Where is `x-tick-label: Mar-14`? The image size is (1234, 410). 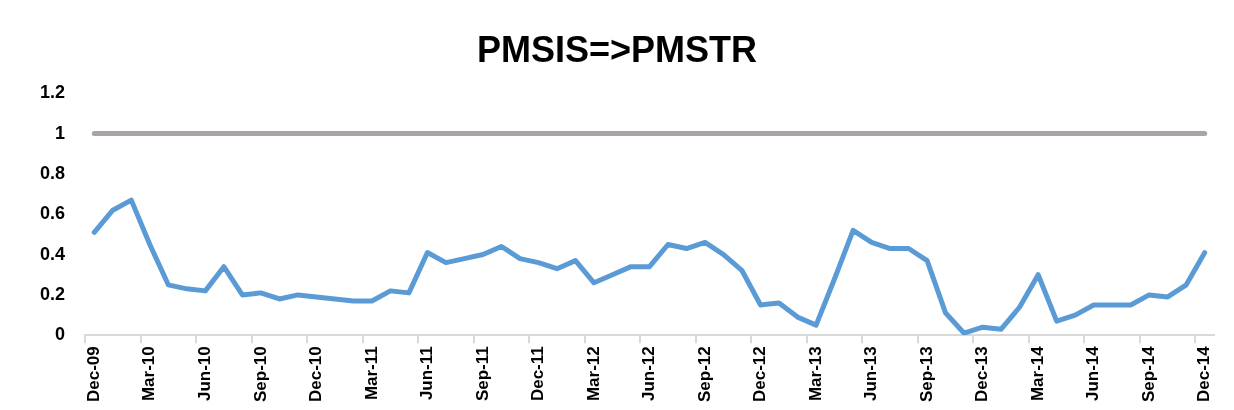
x-tick-label: Mar-14 is located at coordinates (1037, 373).